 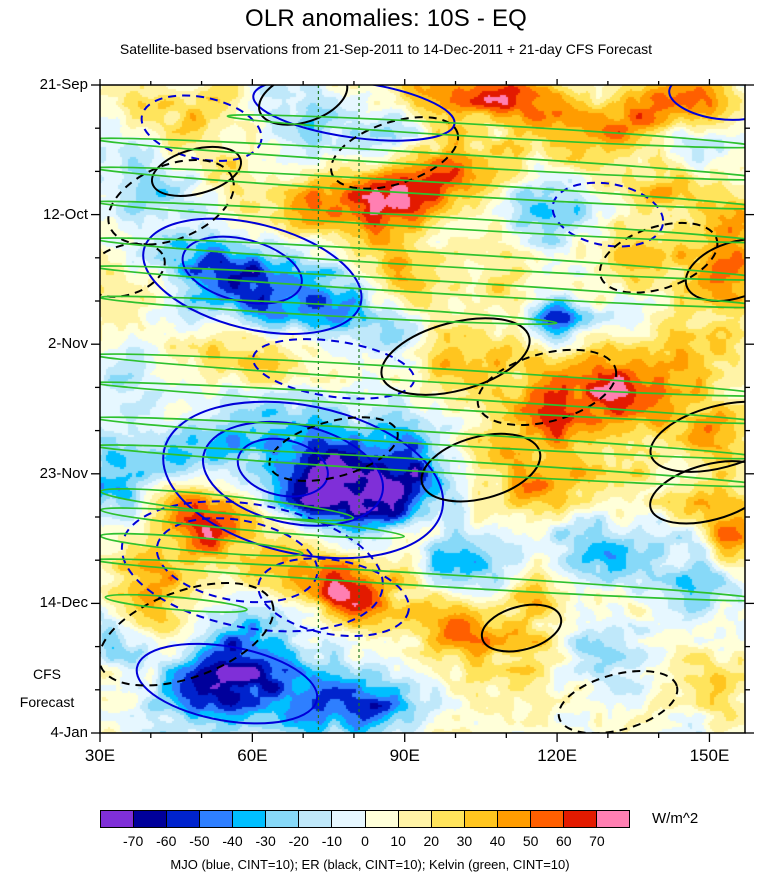 I want to click on colorbar-tick-label: 60, so click(x=563, y=841).